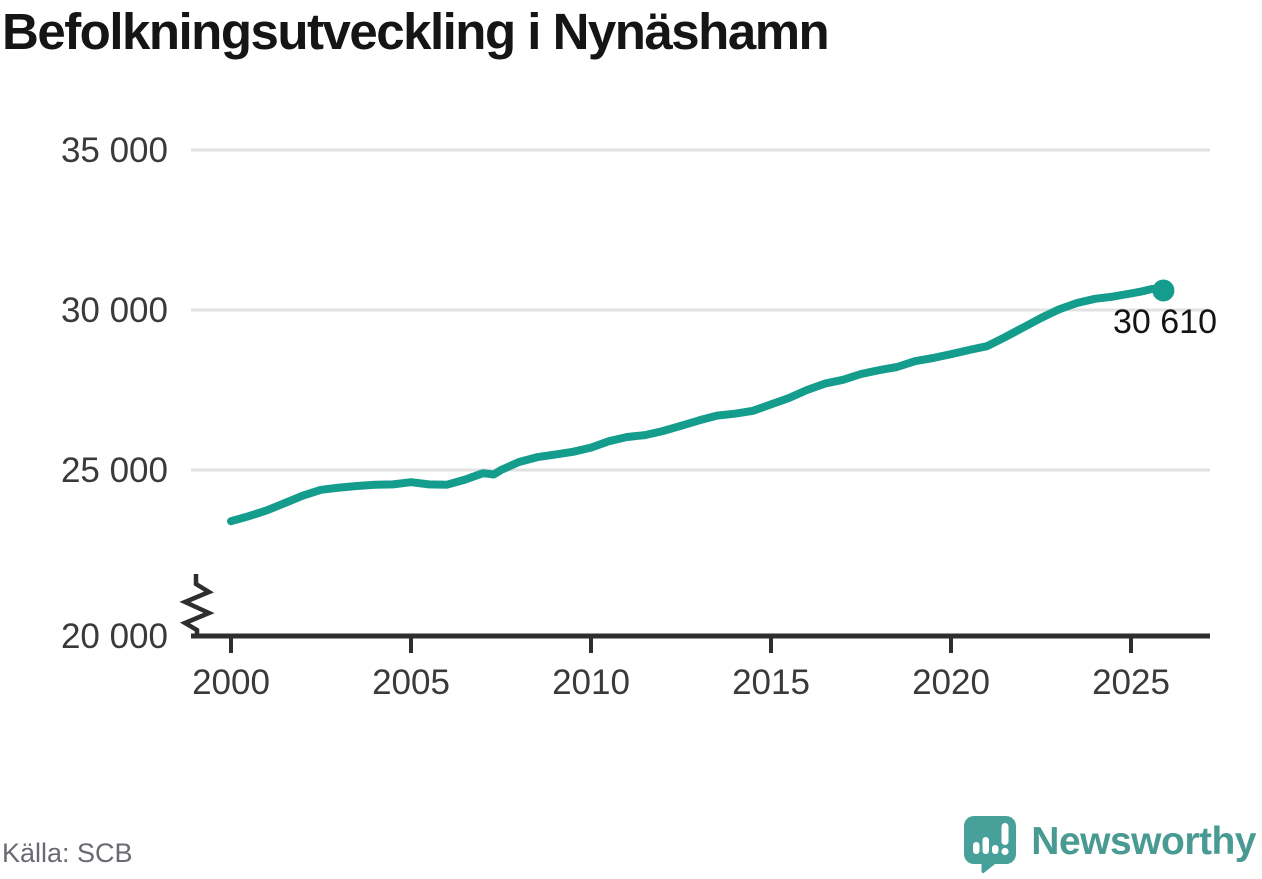 This screenshot has height=879, width=1262. What do you see at coordinates (197, 605) in the screenshot?
I see `axis-break-icon` at bounding box center [197, 605].